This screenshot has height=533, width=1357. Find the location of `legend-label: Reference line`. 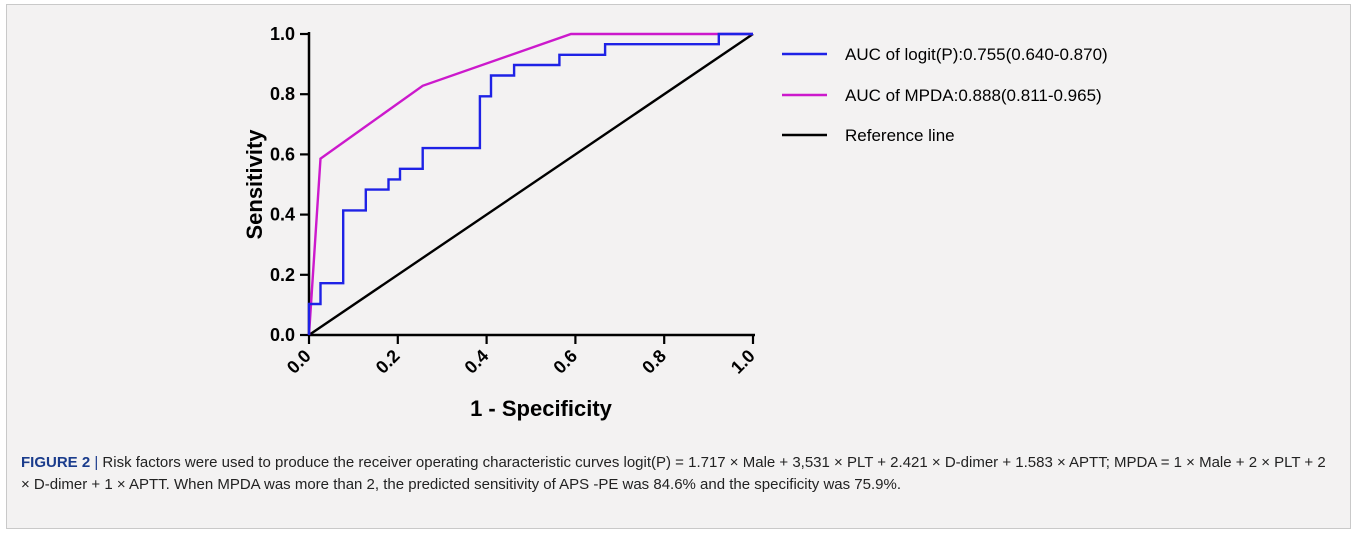

legend-label: Reference line is located at coordinates (900, 135).